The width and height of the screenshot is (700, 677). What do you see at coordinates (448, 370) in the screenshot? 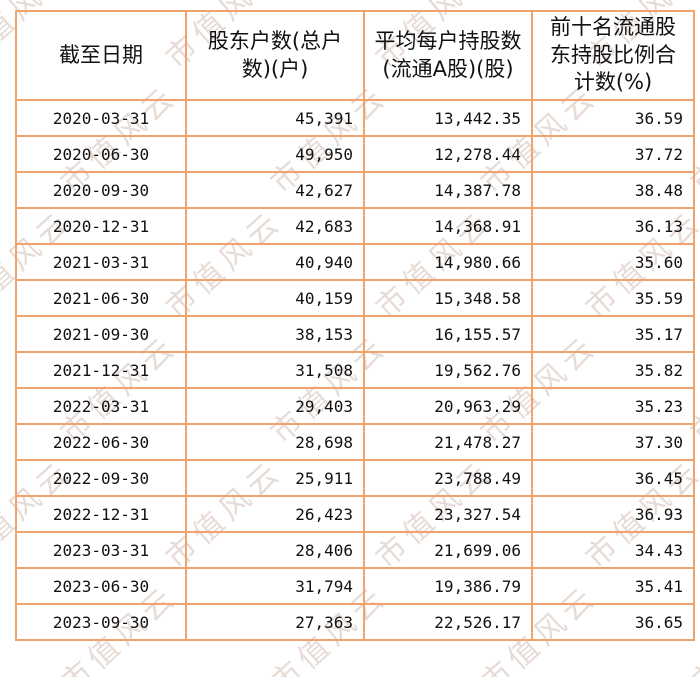
I see `cell-avg-shares: 19,562.76` at bounding box center [448, 370].